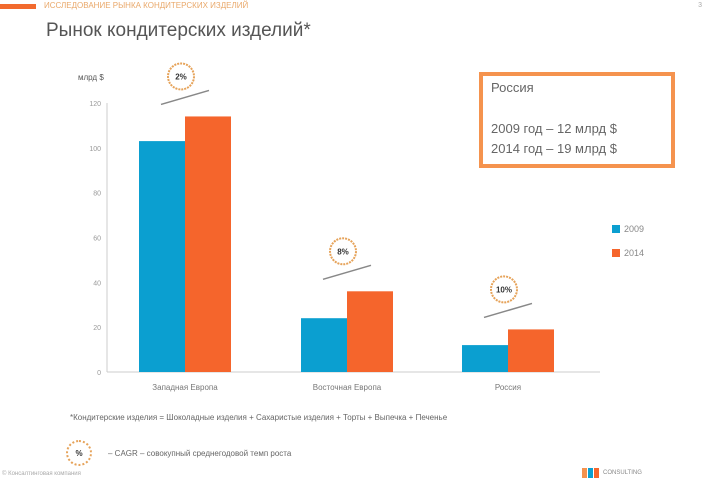 This screenshot has width=720, height=480. I want to click on cagr-label: 10%, so click(504, 289).